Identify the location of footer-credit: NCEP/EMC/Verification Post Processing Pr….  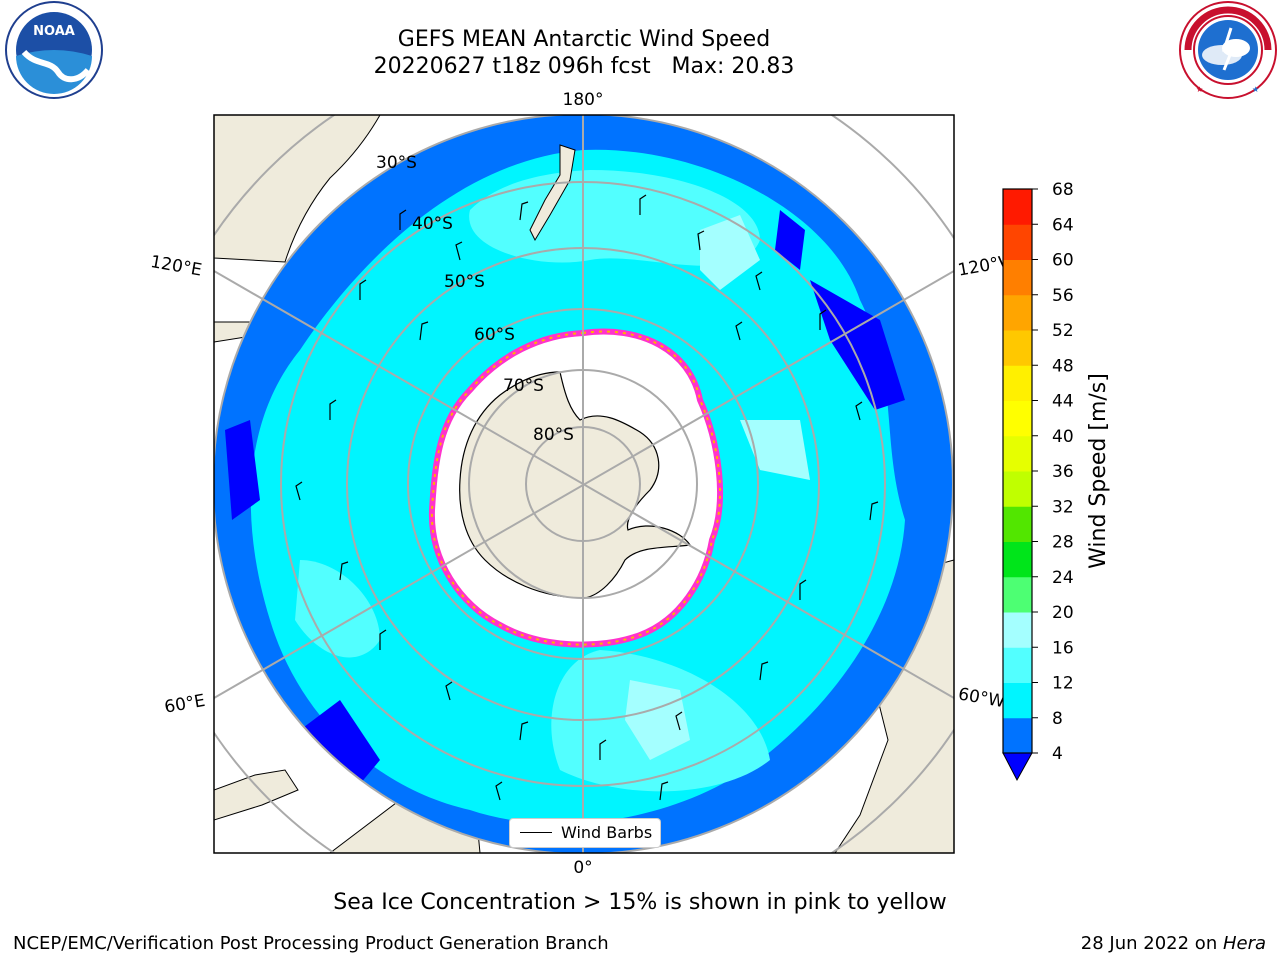
(311, 943).